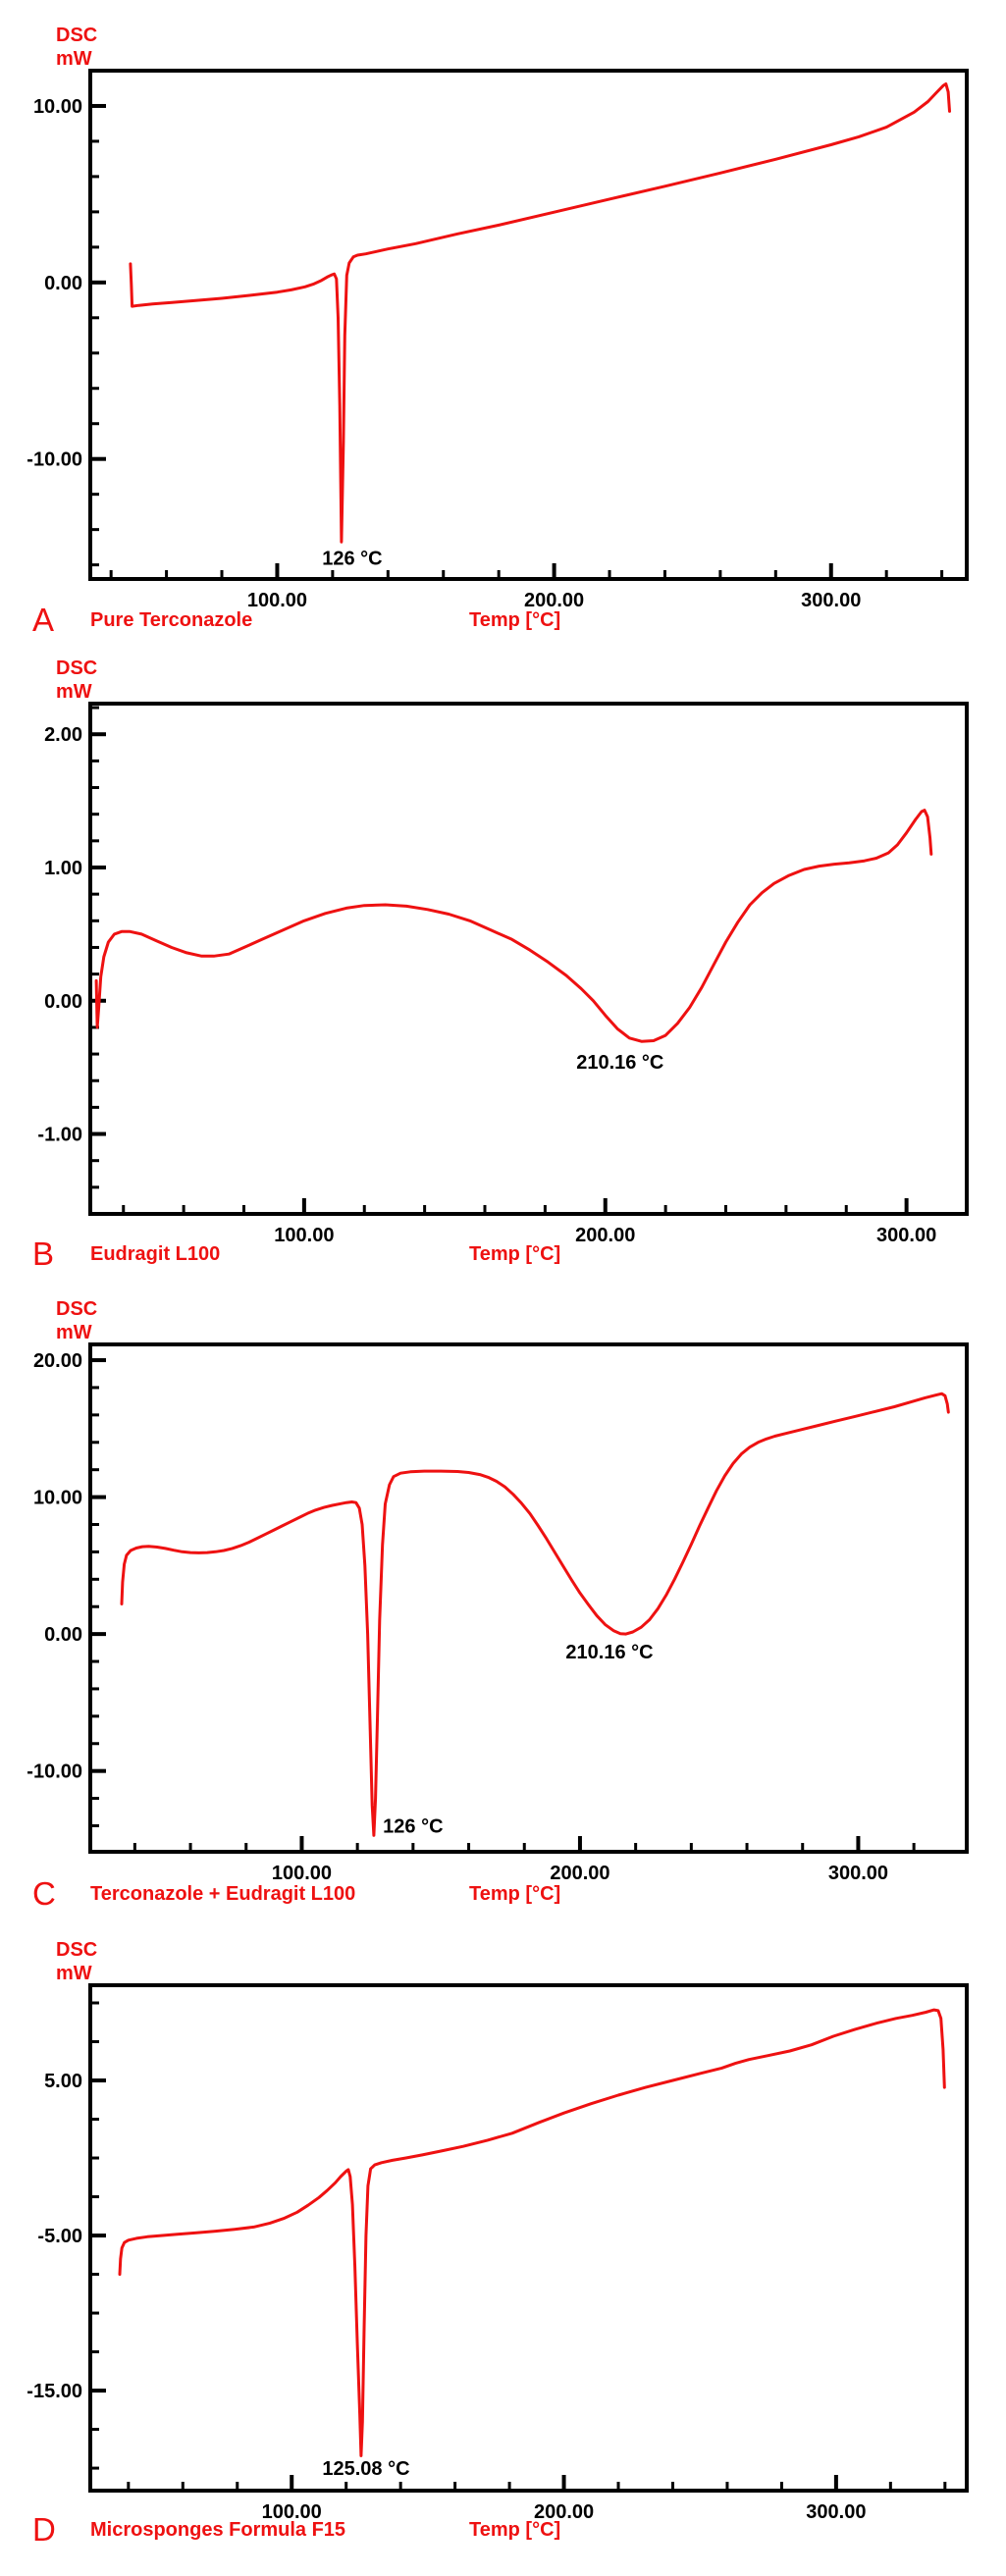  I want to click on y-tick-label: -5.00, so click(60, 2236).